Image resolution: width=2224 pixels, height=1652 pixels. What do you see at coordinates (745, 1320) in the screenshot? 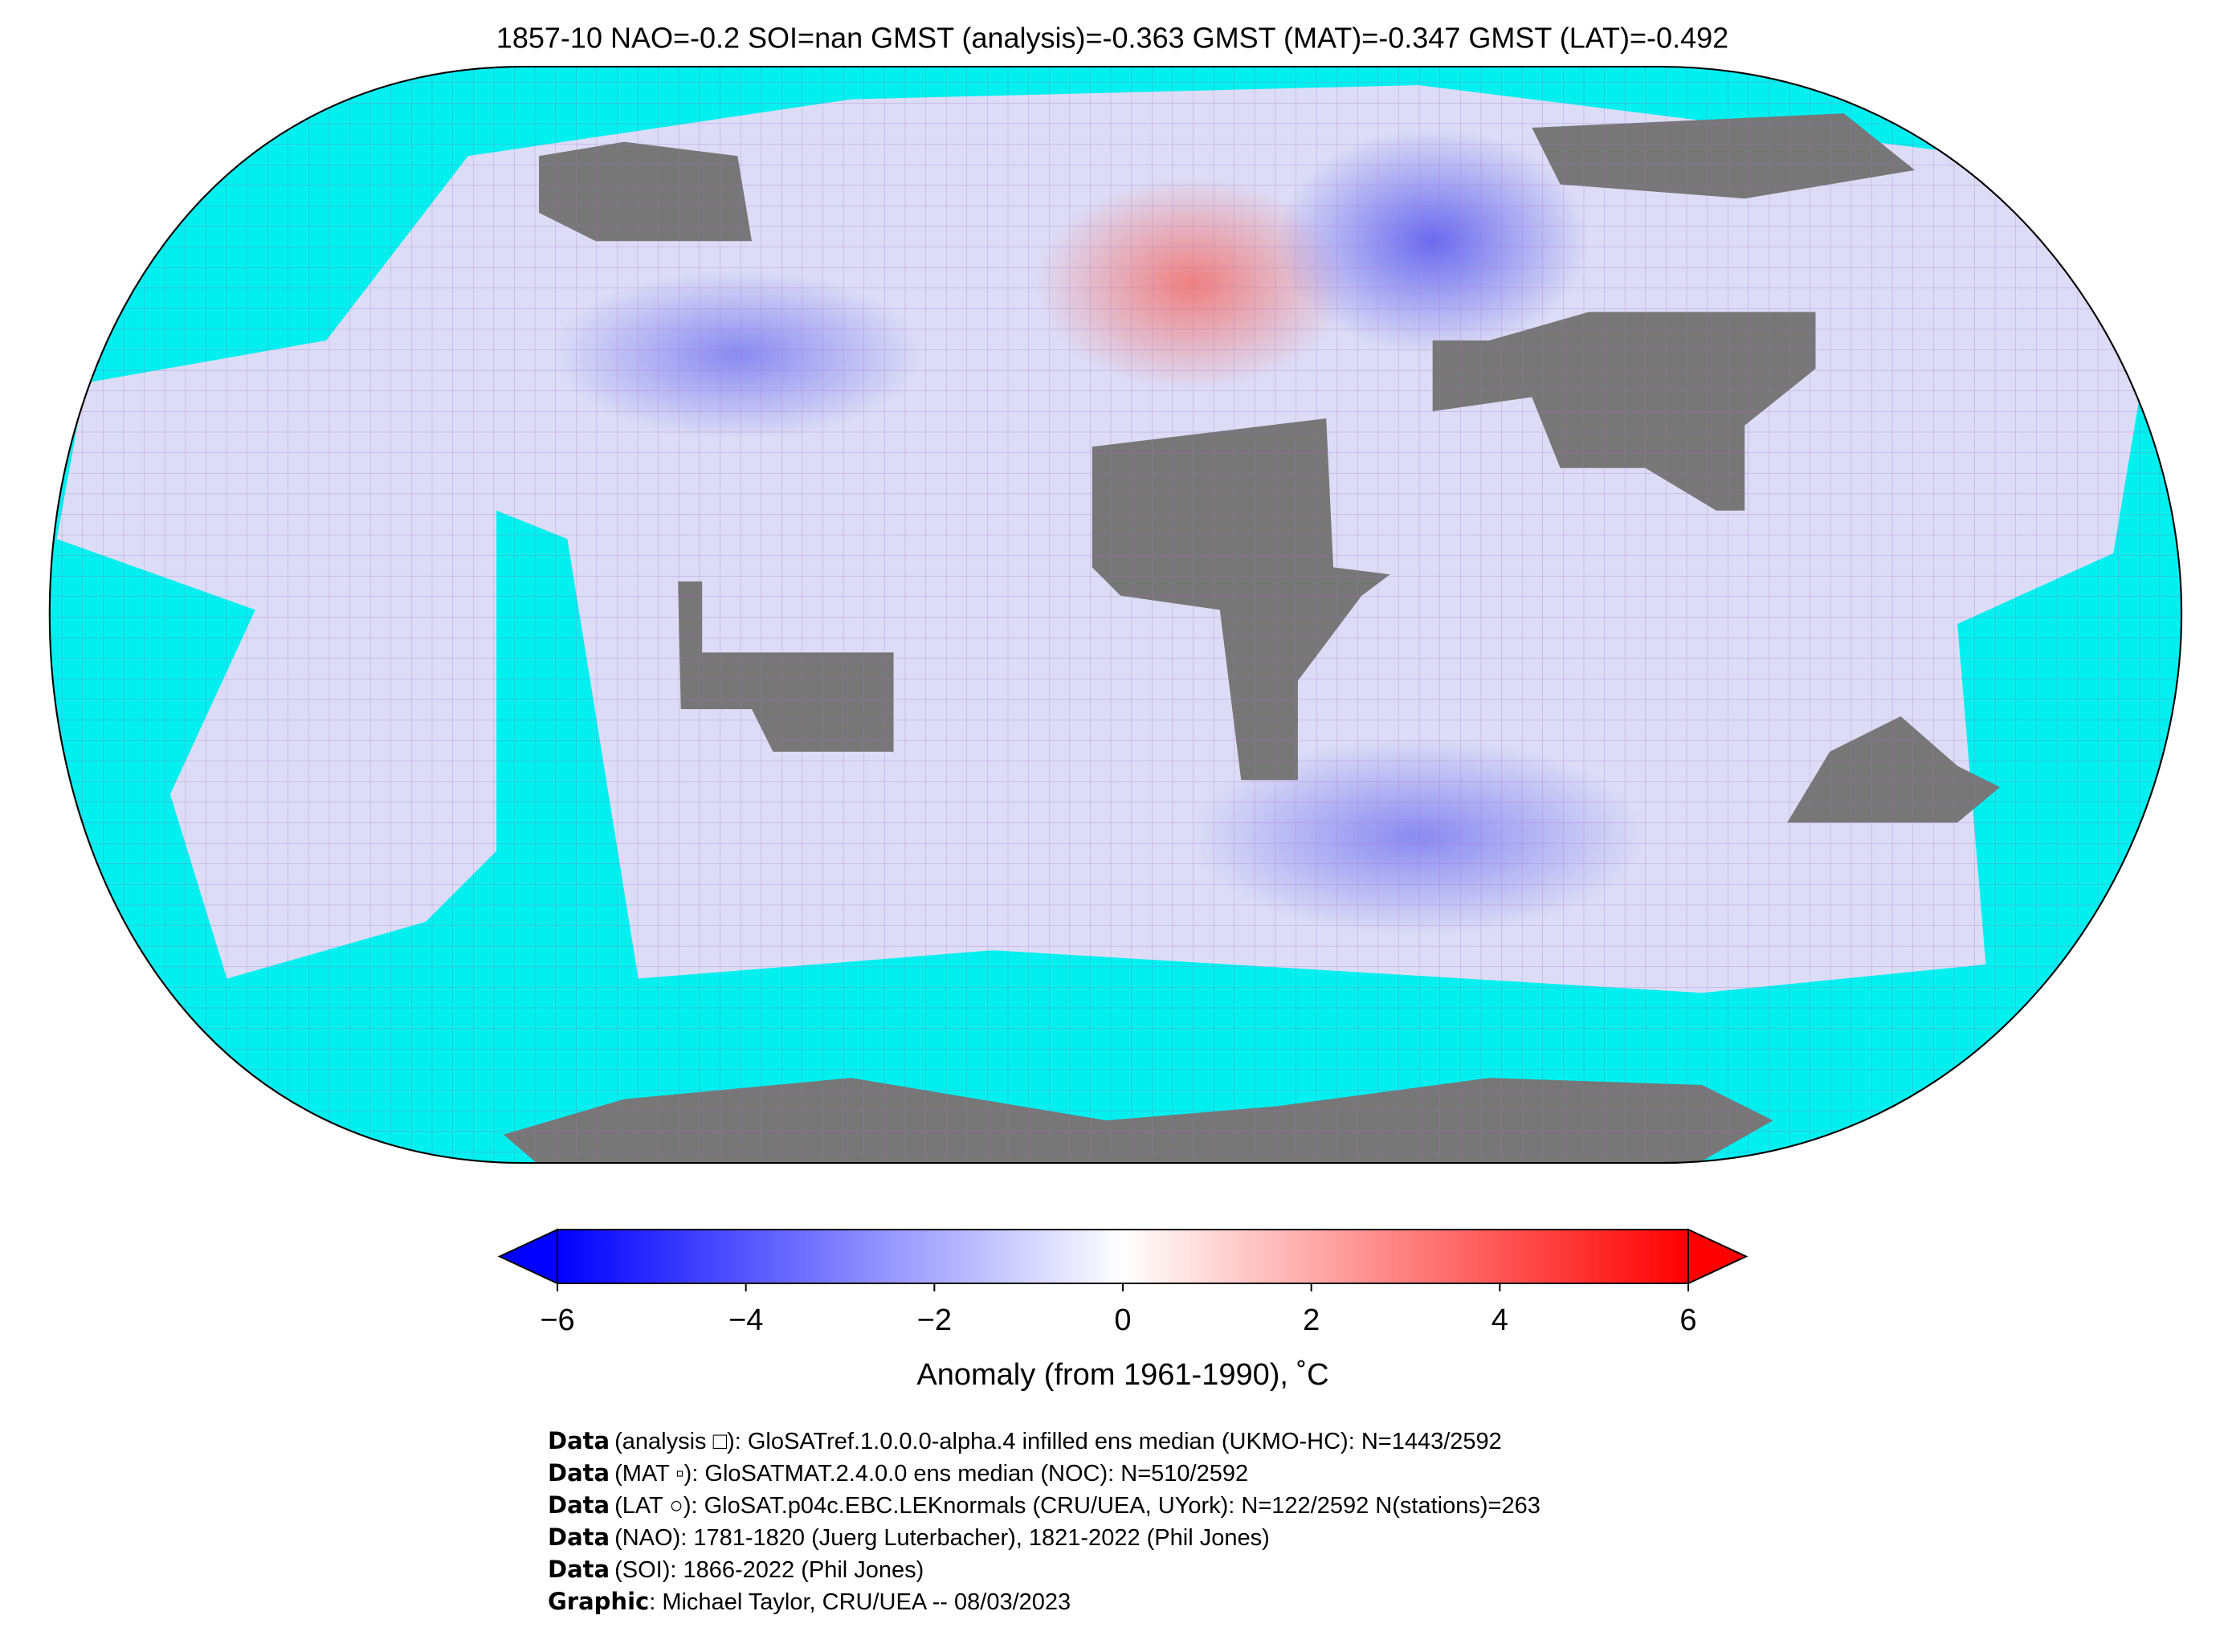
I see `tick-label: −4` at bounding box center [745, 1320].